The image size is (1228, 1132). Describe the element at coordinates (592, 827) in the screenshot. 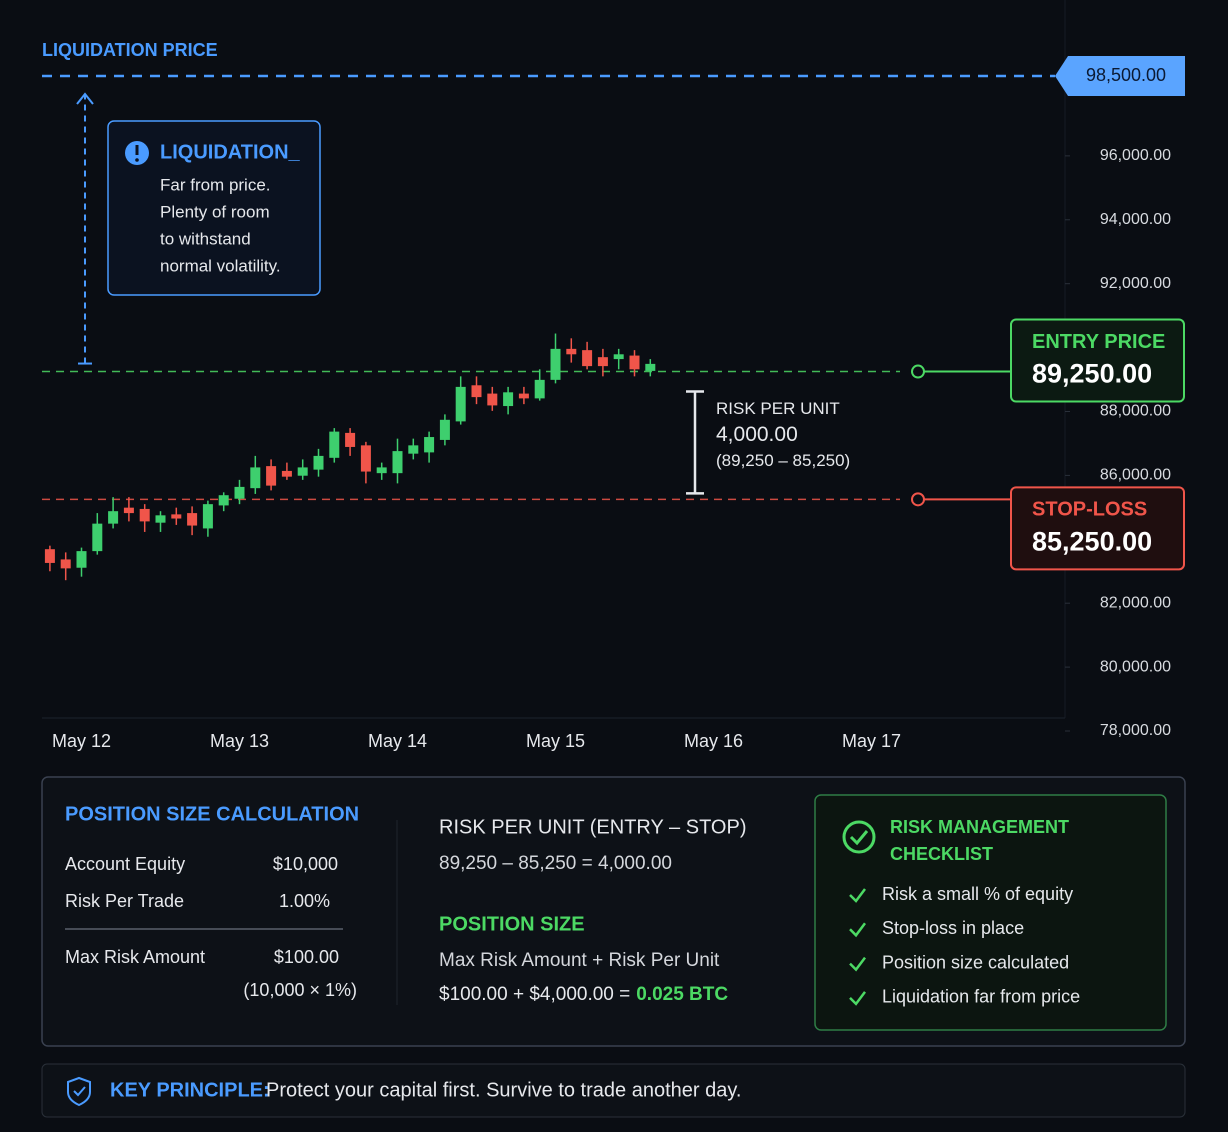

I see `section-title: RISK PER UNIT (ENTRY – STOP)` at that location.